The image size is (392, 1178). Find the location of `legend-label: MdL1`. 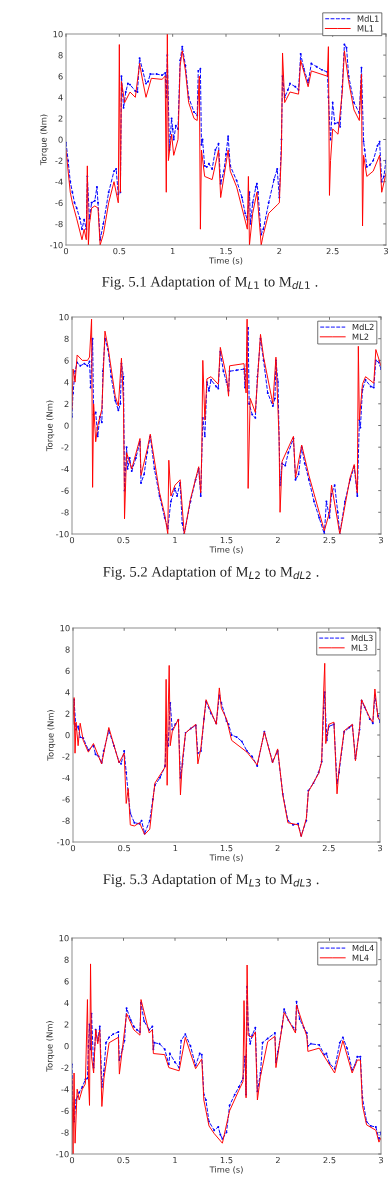

legend-label: MdL1 is located at coordinates (368, 18).